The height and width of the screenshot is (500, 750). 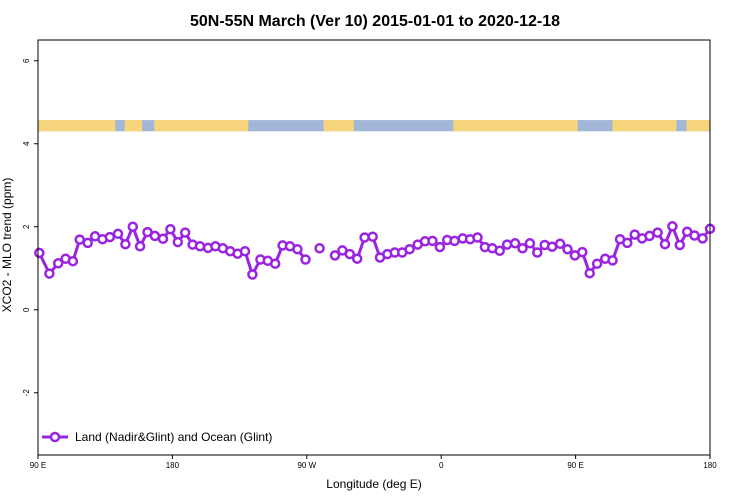 I want to click on y-tick-label: 2, so click(x=26, y=226).